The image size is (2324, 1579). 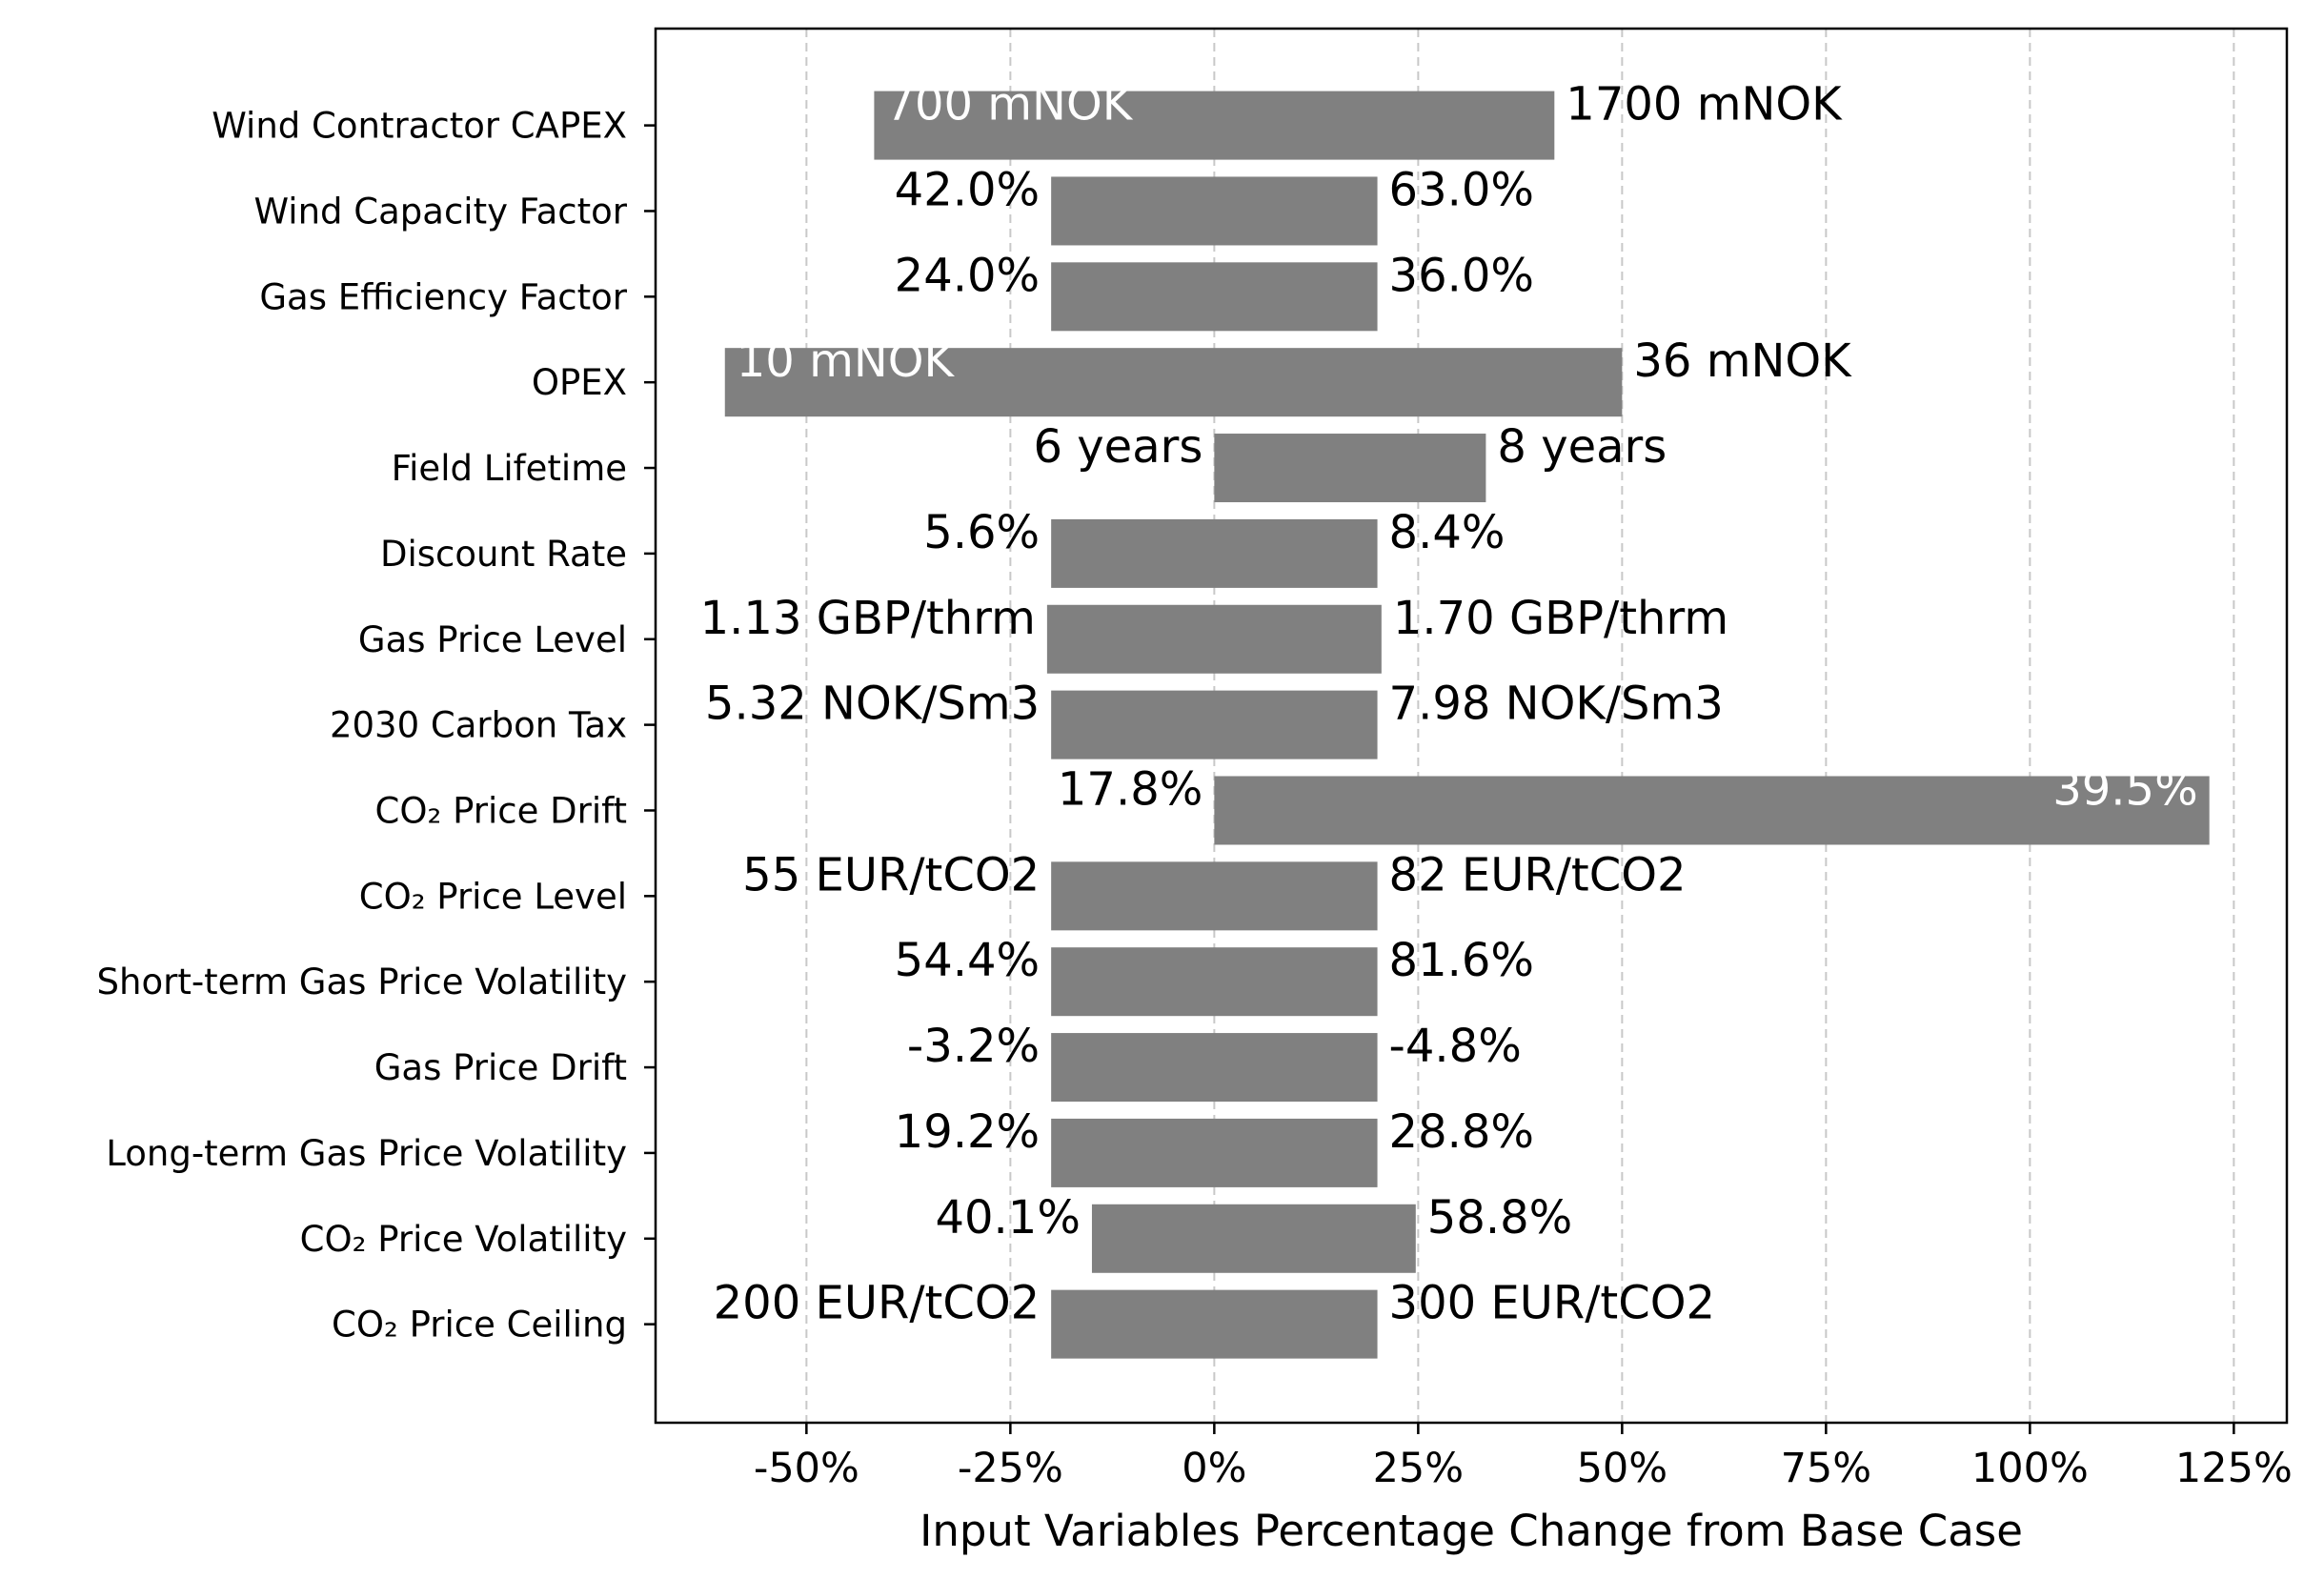 I want to click on y-tick-label: CO₂ Price Level, so click(x=493, y=896).